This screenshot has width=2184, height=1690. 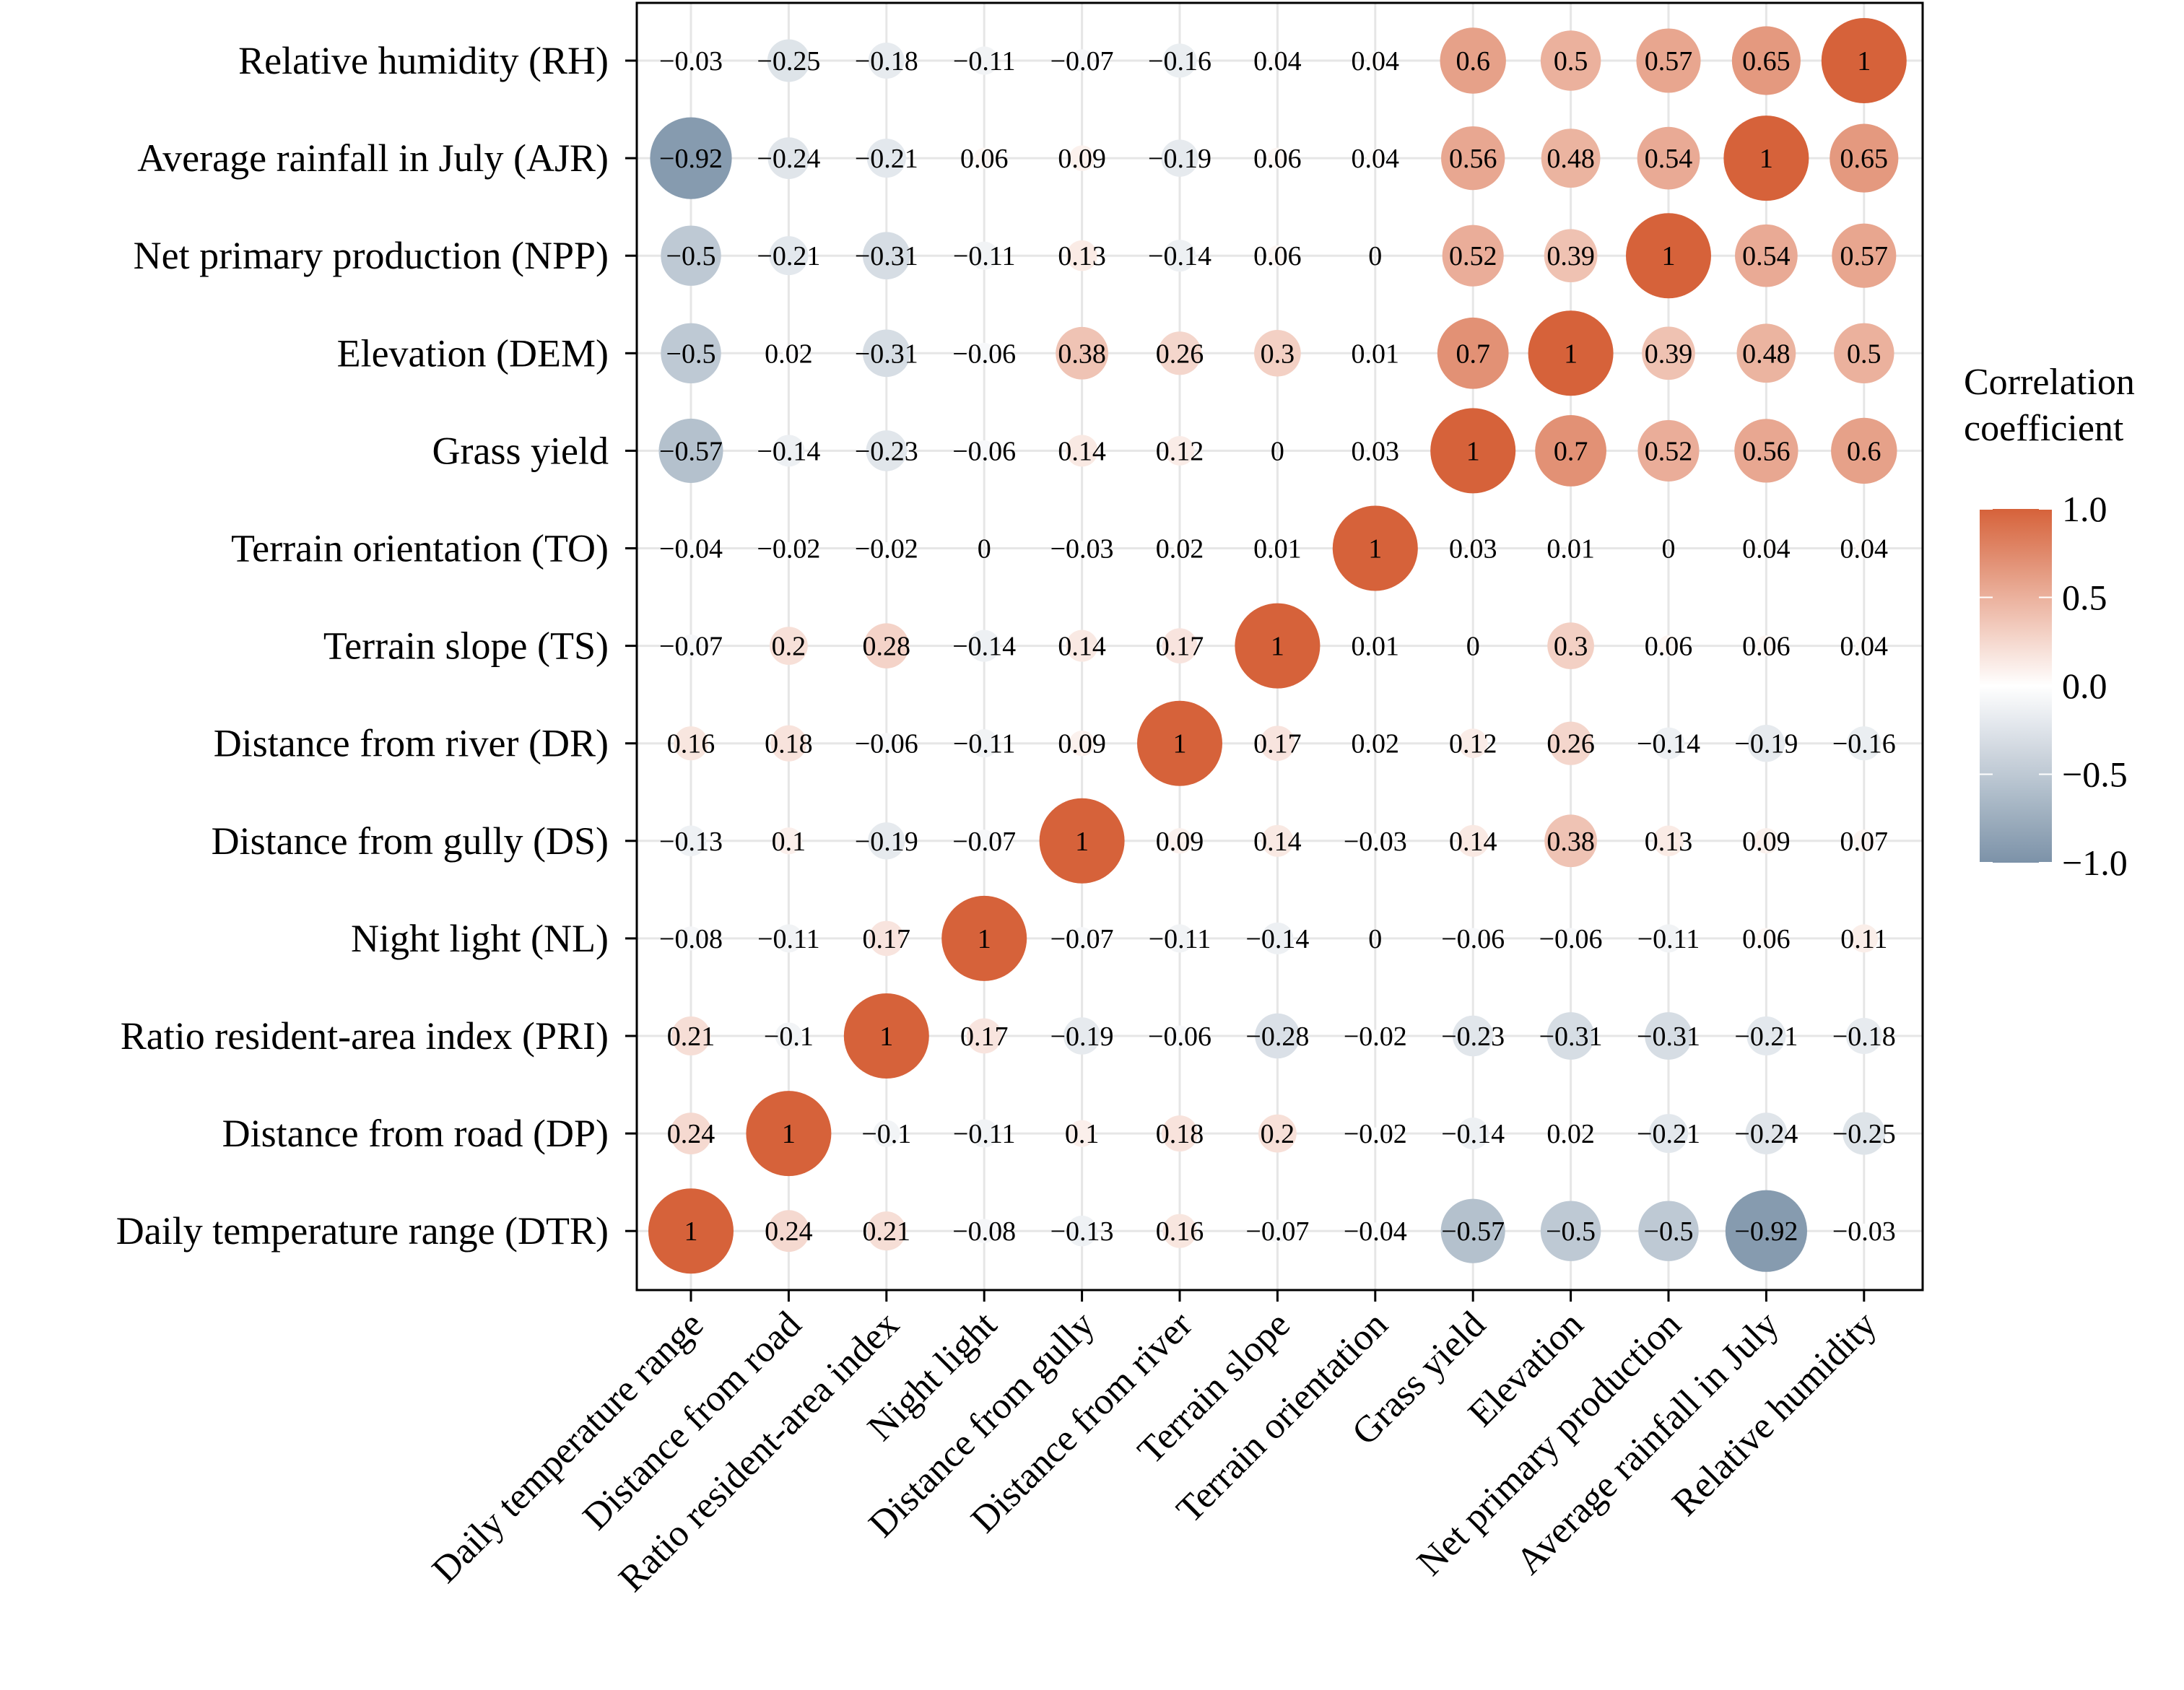 What do you see at coordinates (1766, 647) in the screenshot?
I see `cell-value: 0.06` at bounding box center [1766, 647].